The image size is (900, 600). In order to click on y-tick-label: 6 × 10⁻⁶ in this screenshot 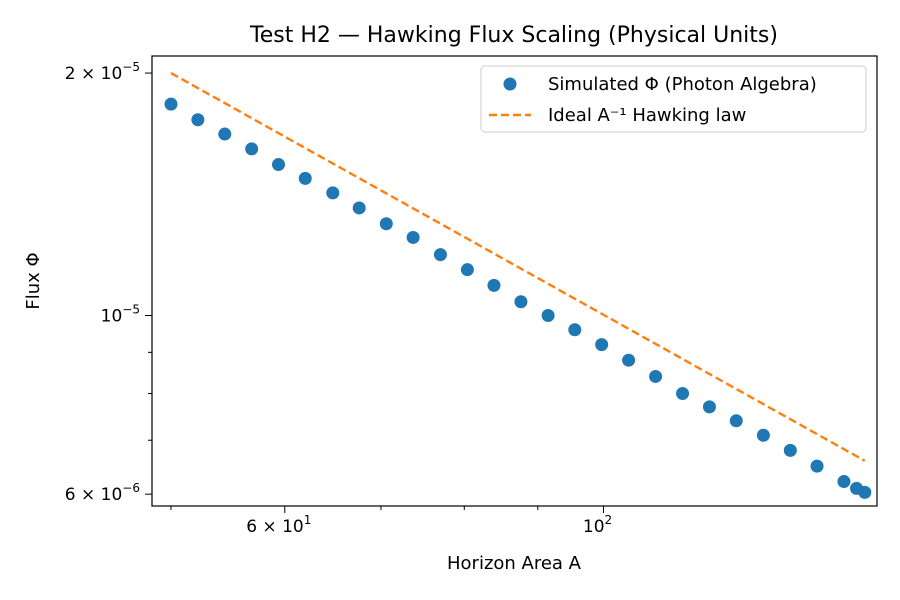, I will do `click(102, 493)`.